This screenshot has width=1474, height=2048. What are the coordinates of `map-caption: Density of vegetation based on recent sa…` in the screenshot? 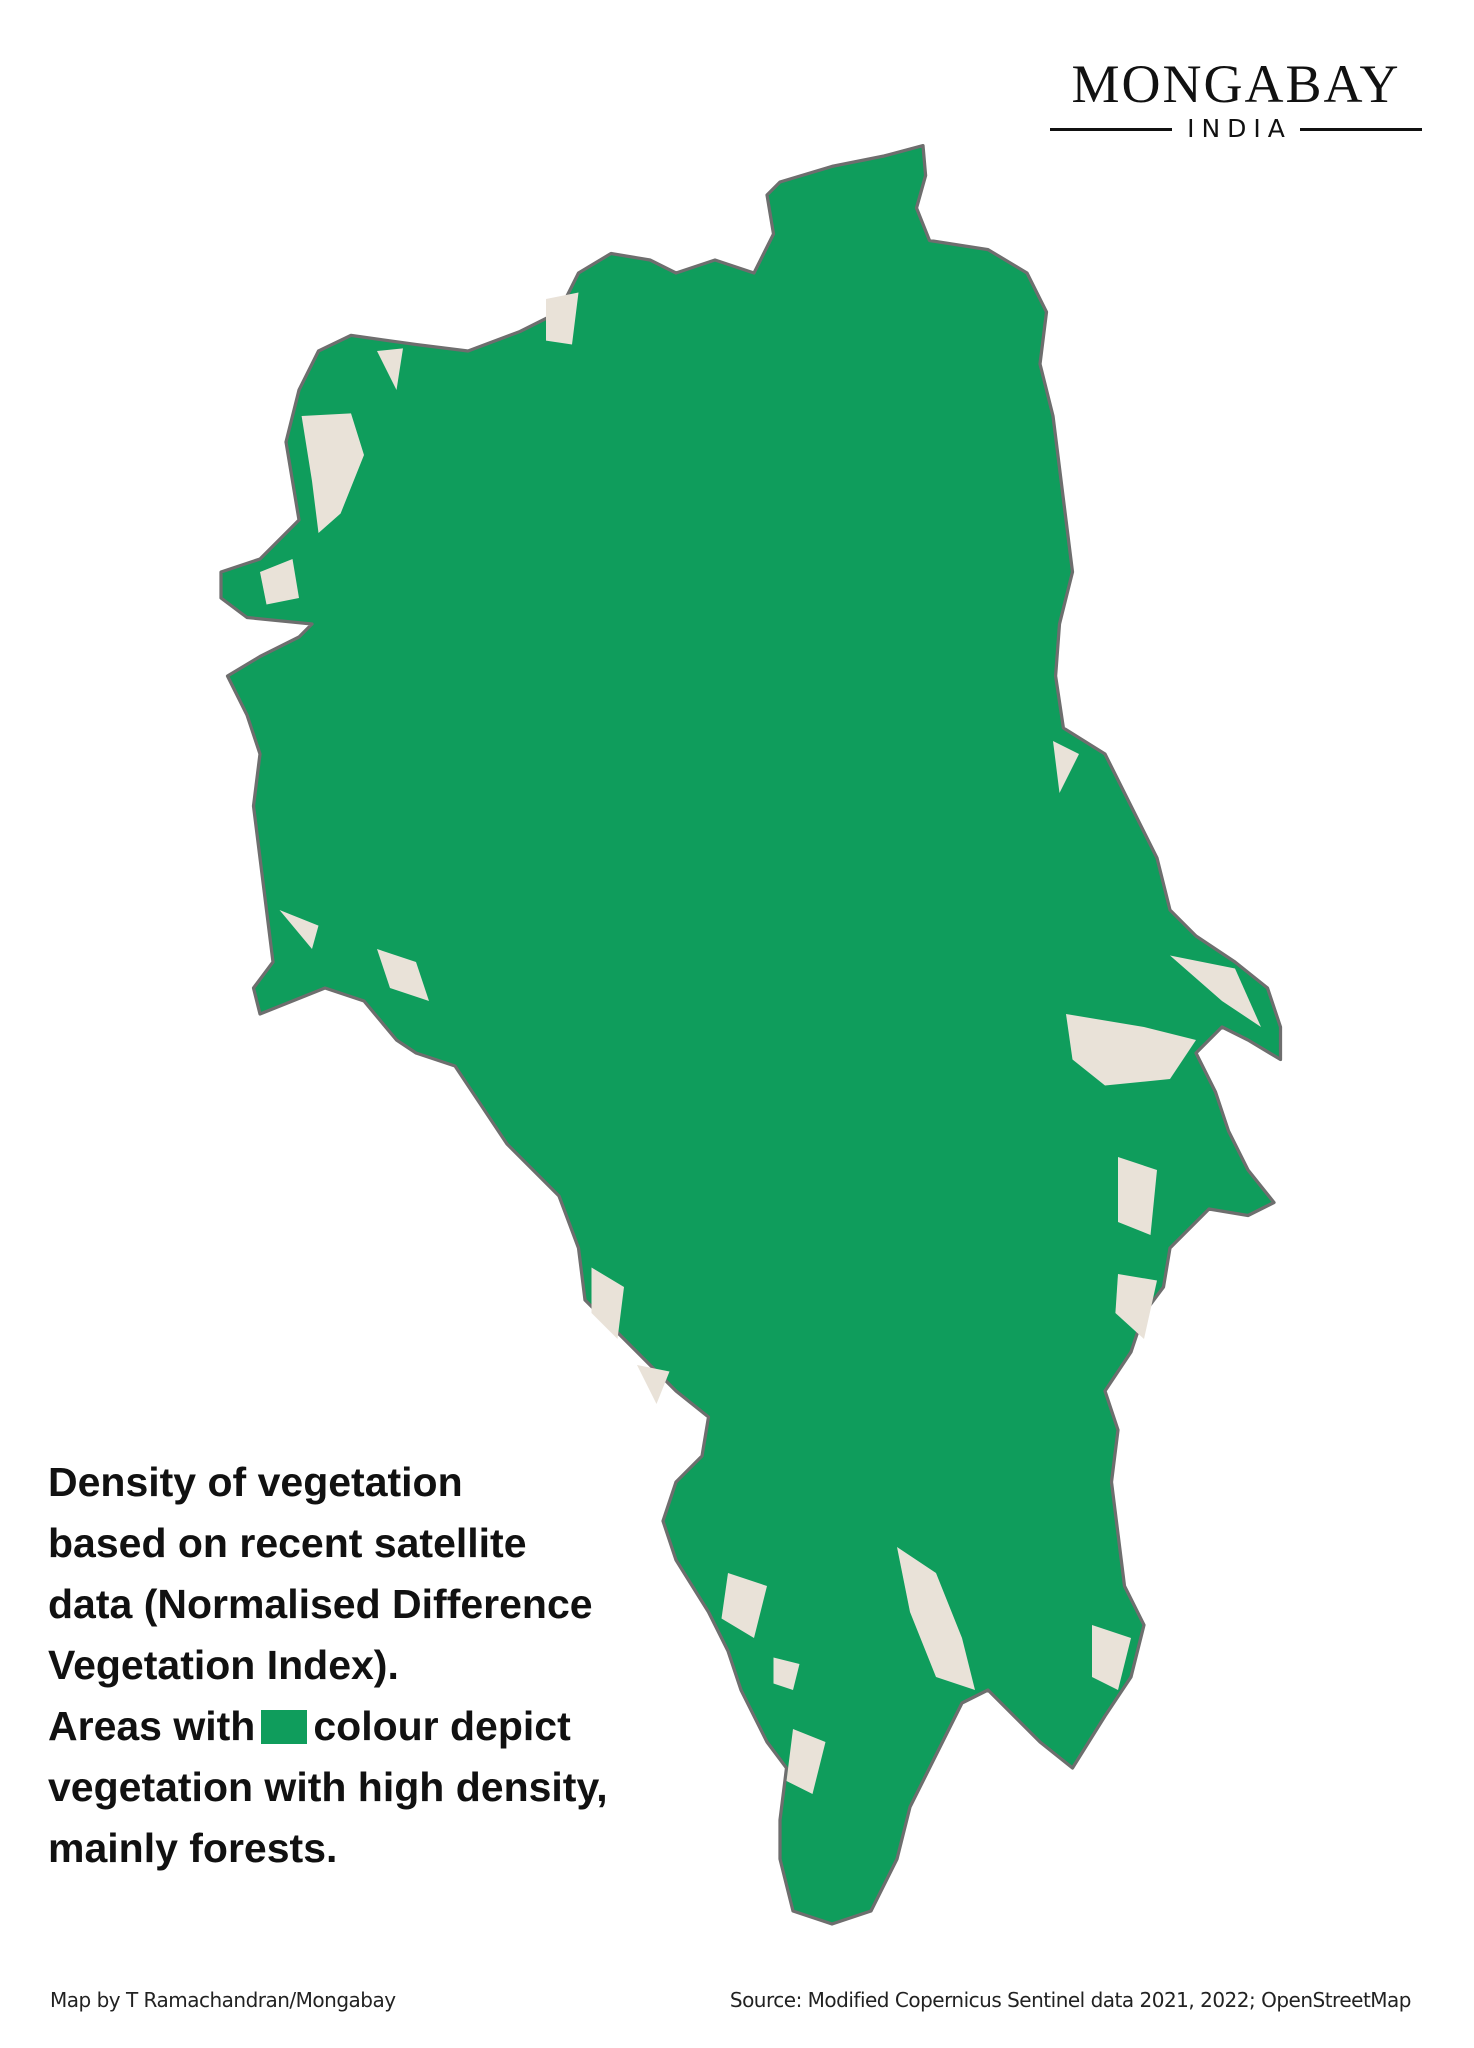 It's located at (328, 1665).